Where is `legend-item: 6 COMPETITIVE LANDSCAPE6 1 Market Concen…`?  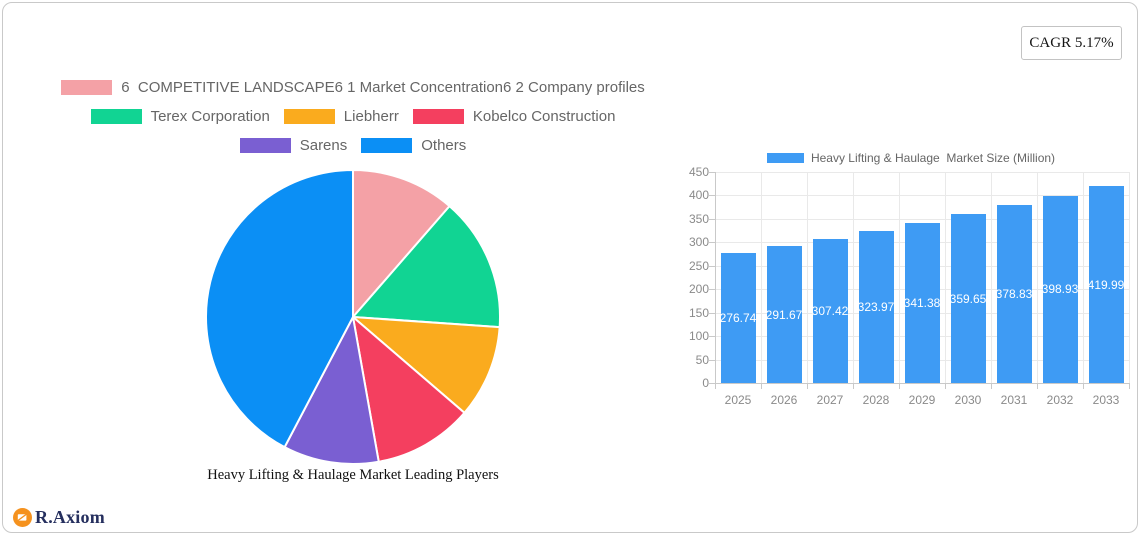 legend-item: 6 COMPETITIVE LANDSCAPE6 1 Market Concen… is located at coordinates (353, 87).